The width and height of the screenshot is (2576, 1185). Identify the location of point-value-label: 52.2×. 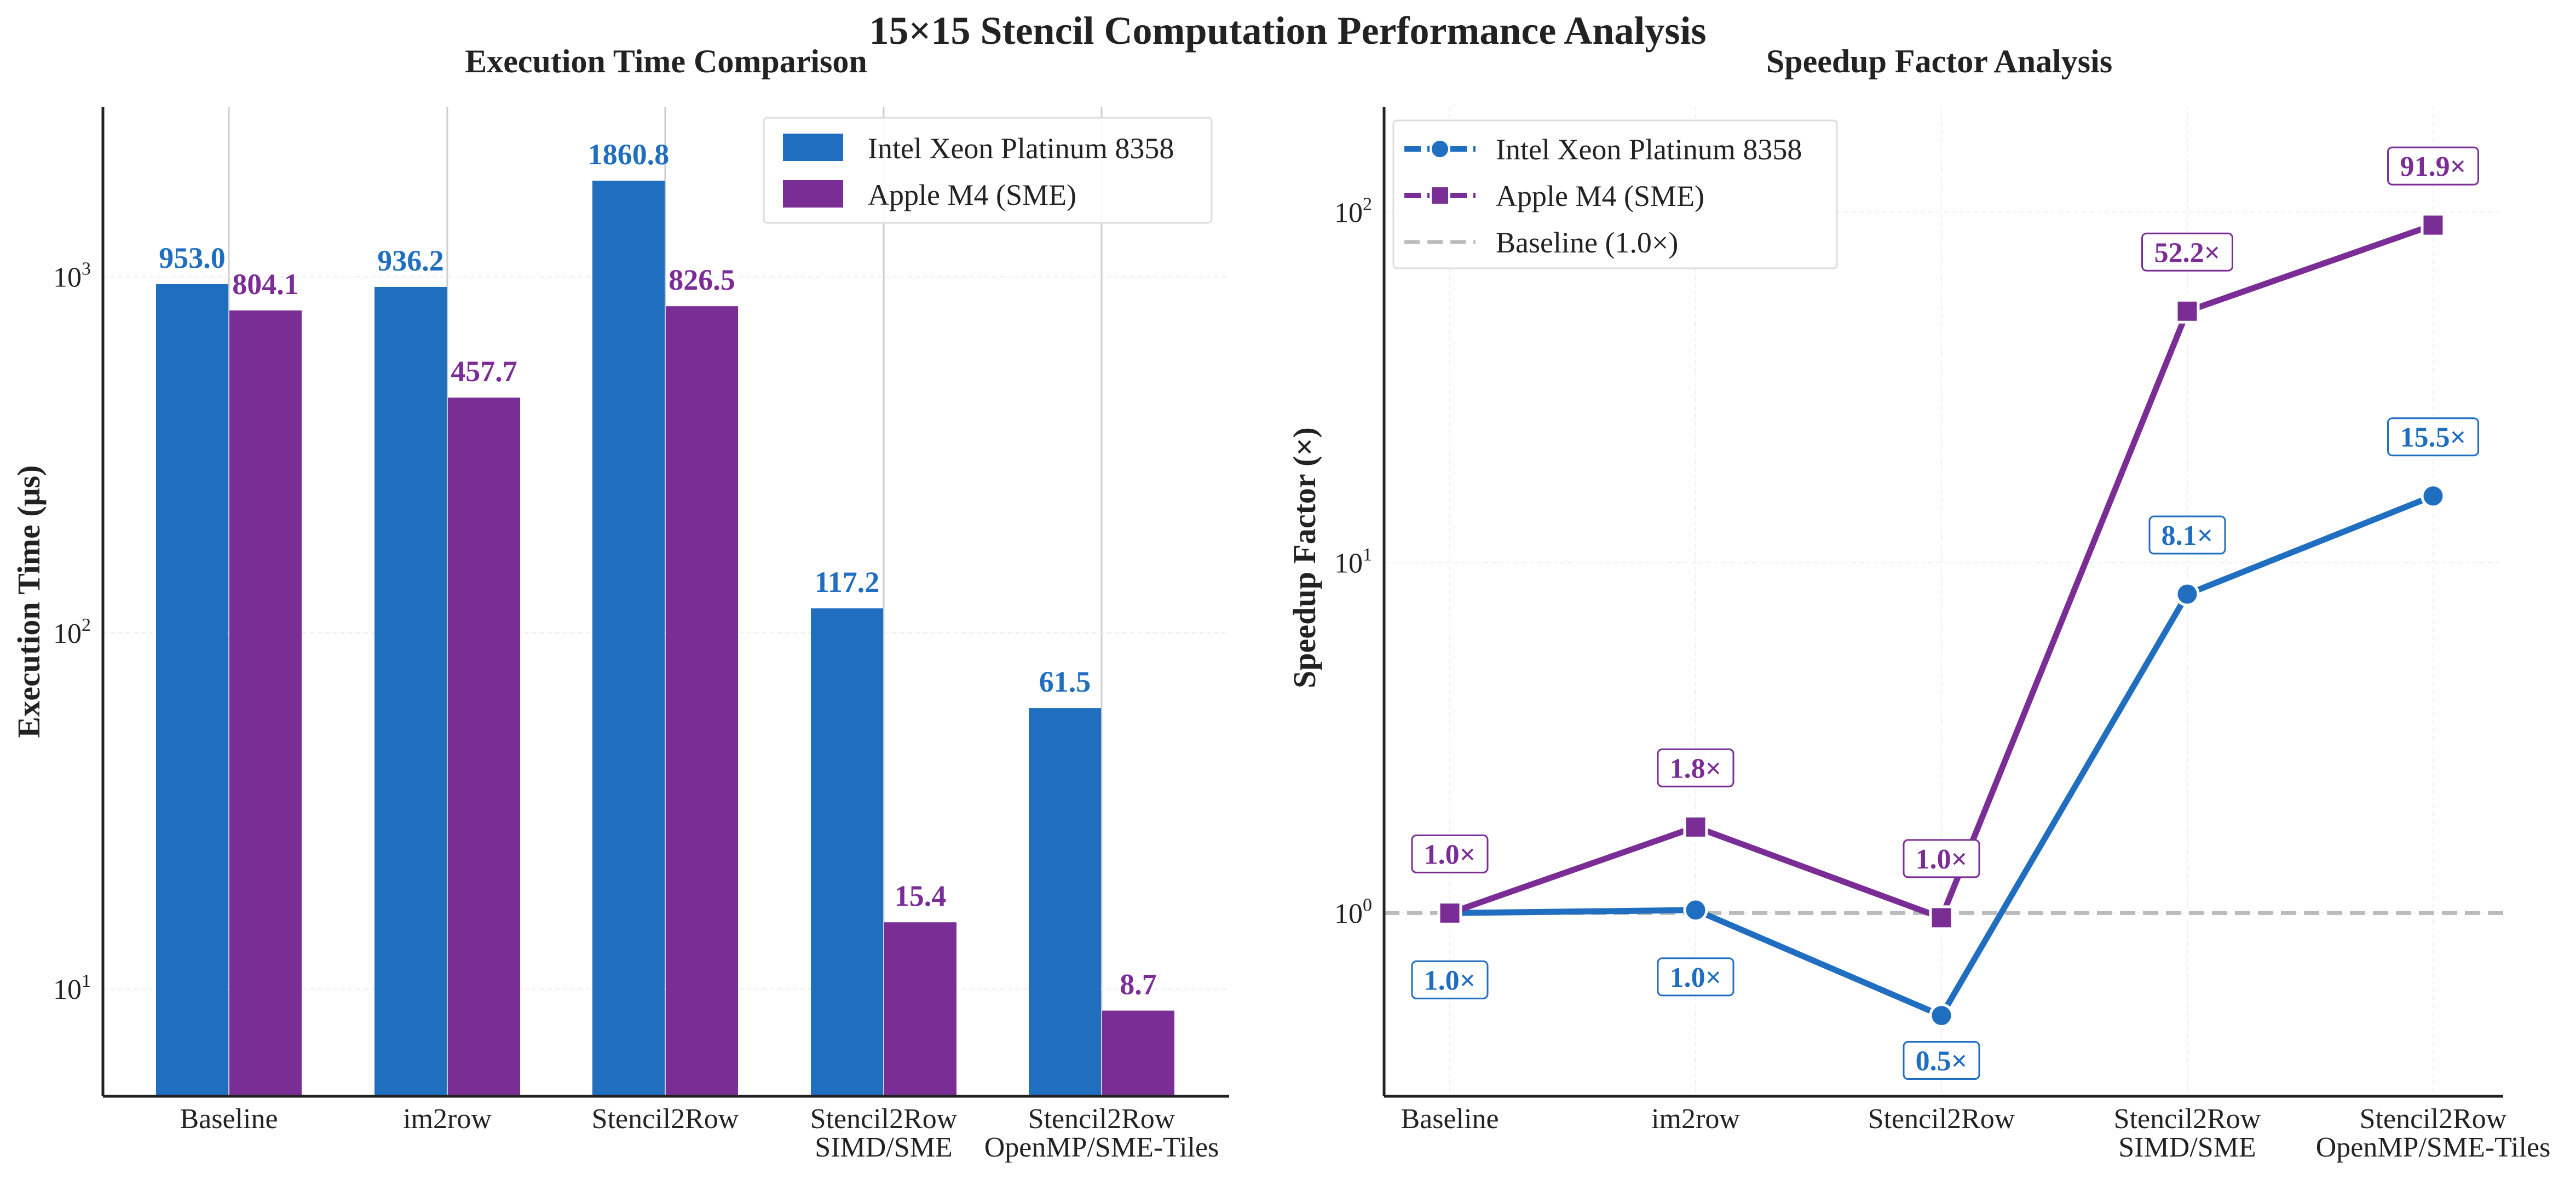
(2187, 252).